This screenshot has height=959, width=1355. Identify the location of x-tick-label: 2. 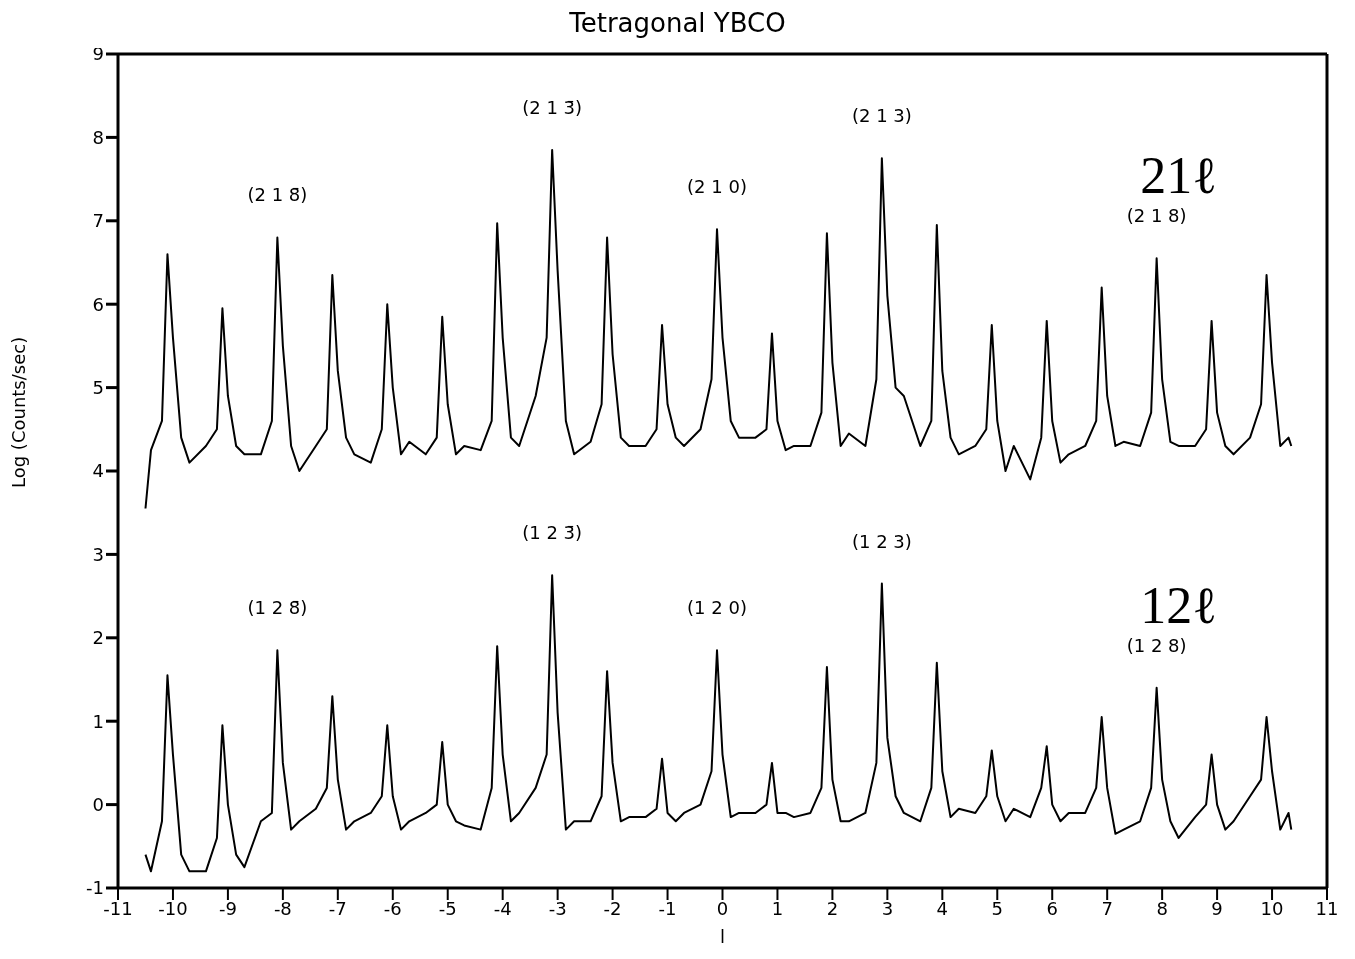
(832, 908).